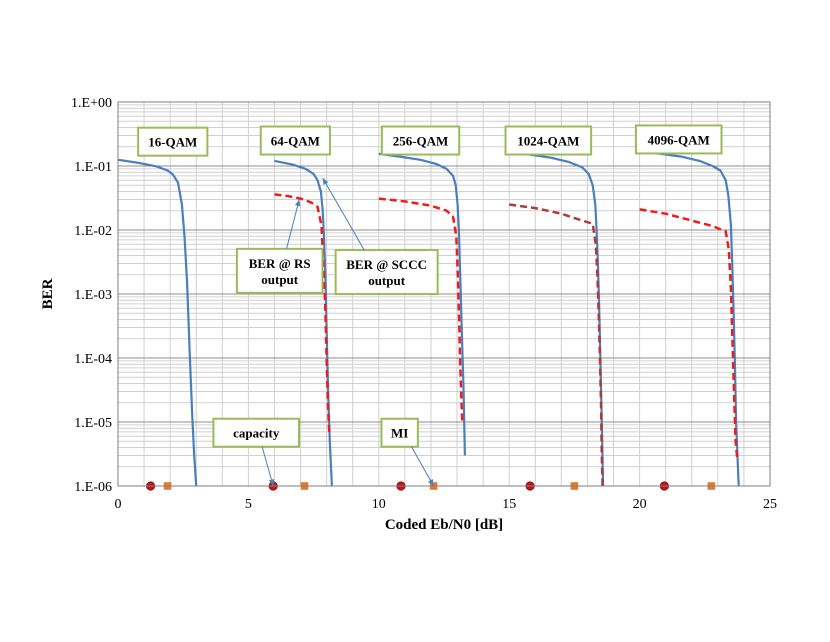 This screenshot has width=830, height=642. I want to click on callout-text: MI, so click(399, 433).